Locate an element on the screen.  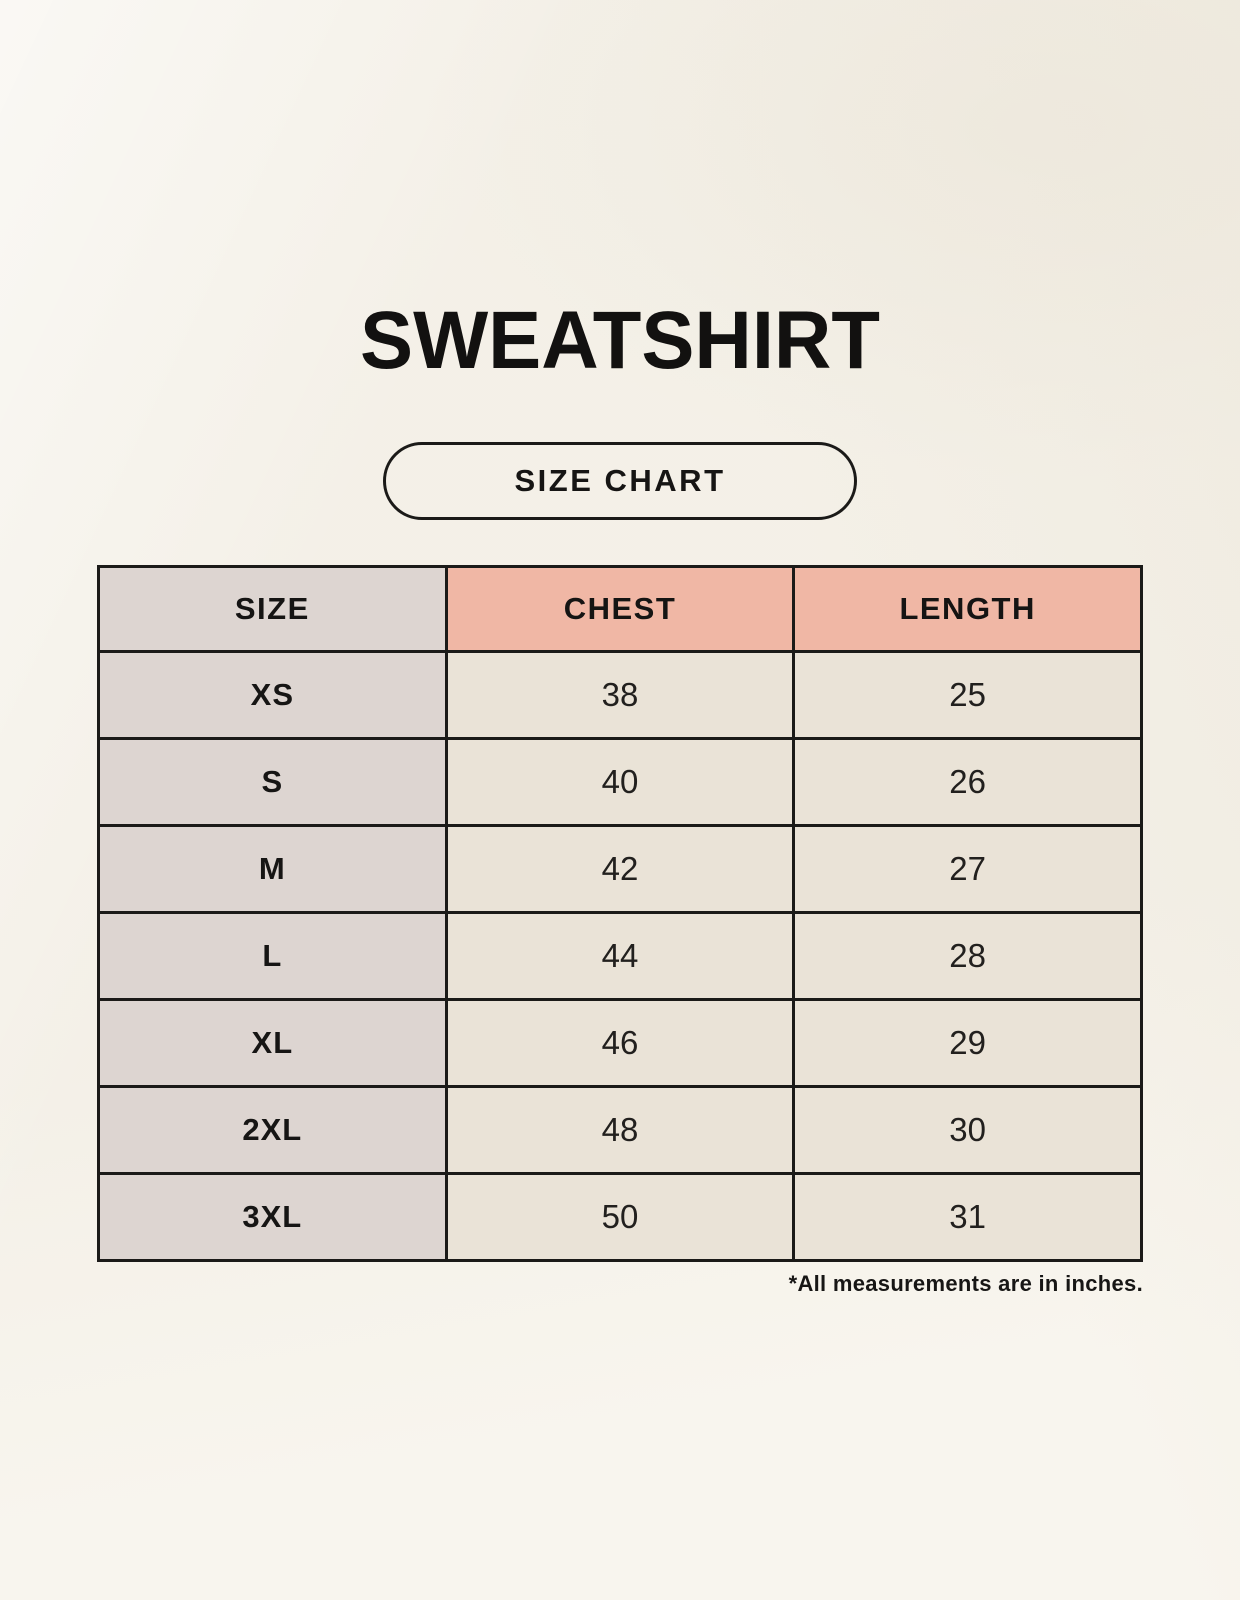
table-row-xl: XL 46 29 is located at coordinates (620, 1043).